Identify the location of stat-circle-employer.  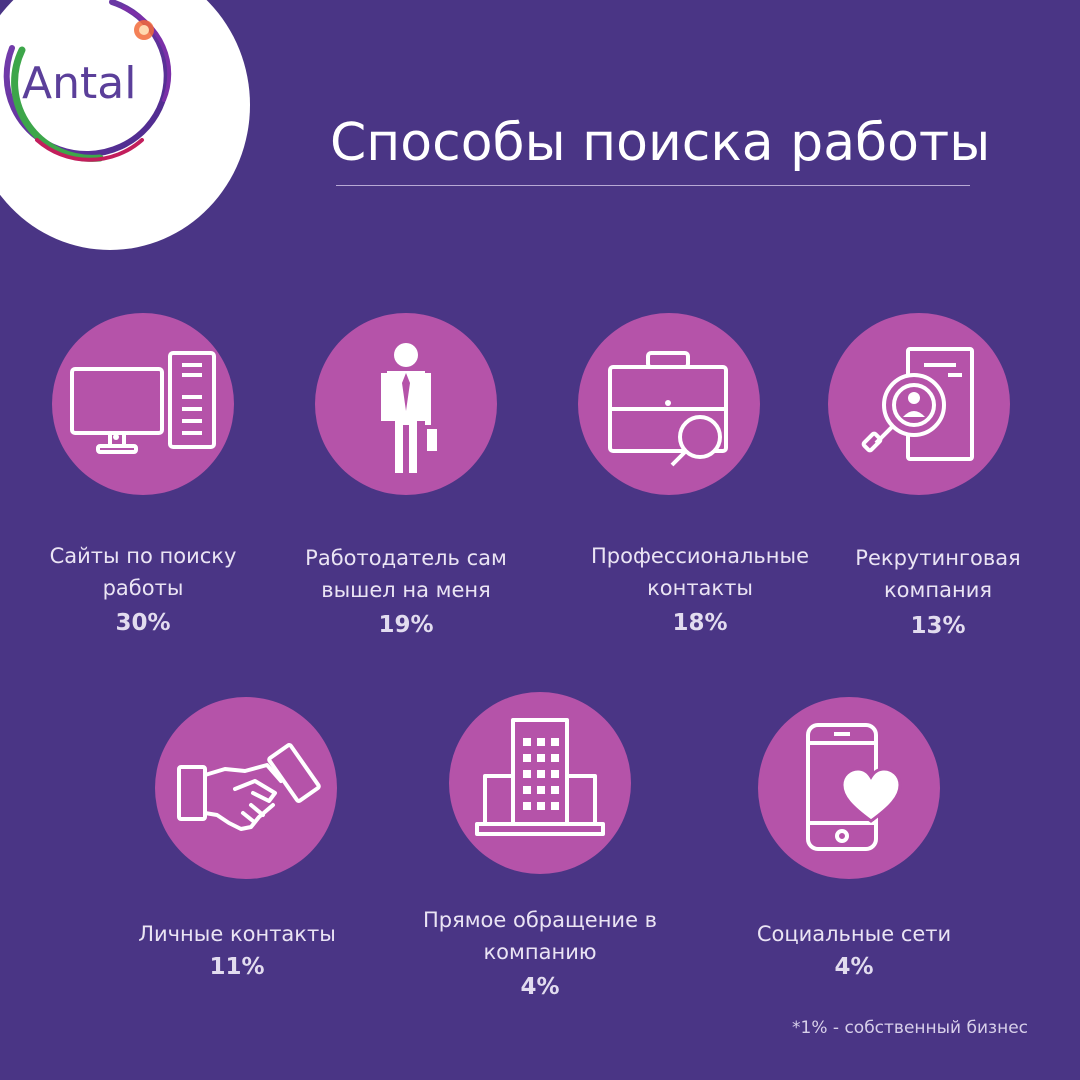
(406, 404).